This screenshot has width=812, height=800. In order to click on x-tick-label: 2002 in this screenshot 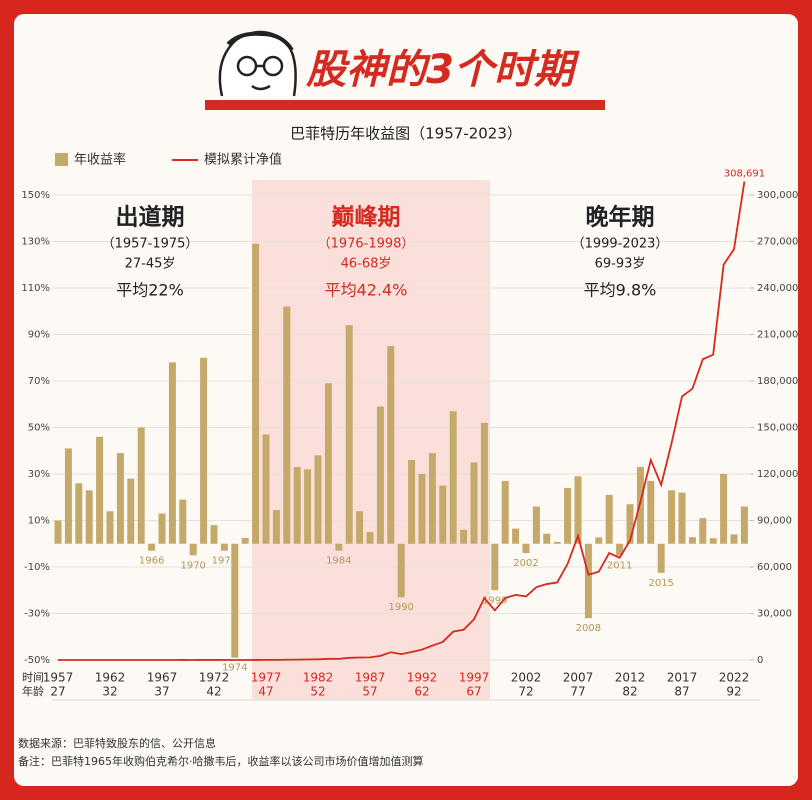, I will do `click(526, 678)`.